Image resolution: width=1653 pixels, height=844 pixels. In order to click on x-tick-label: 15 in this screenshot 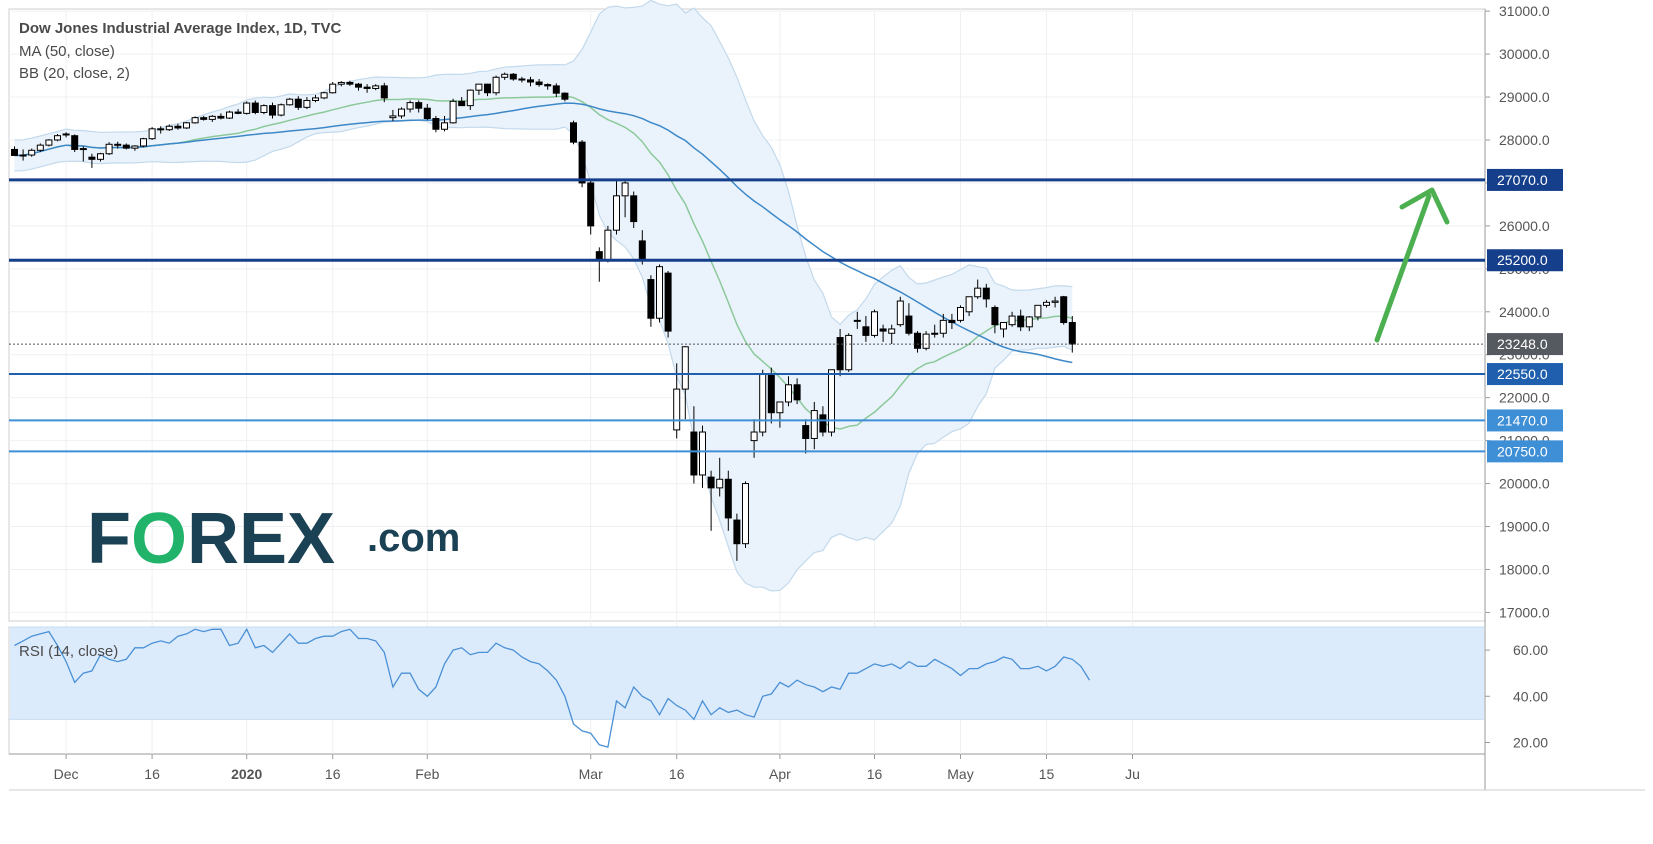, I will do `click(1047, 774)`.